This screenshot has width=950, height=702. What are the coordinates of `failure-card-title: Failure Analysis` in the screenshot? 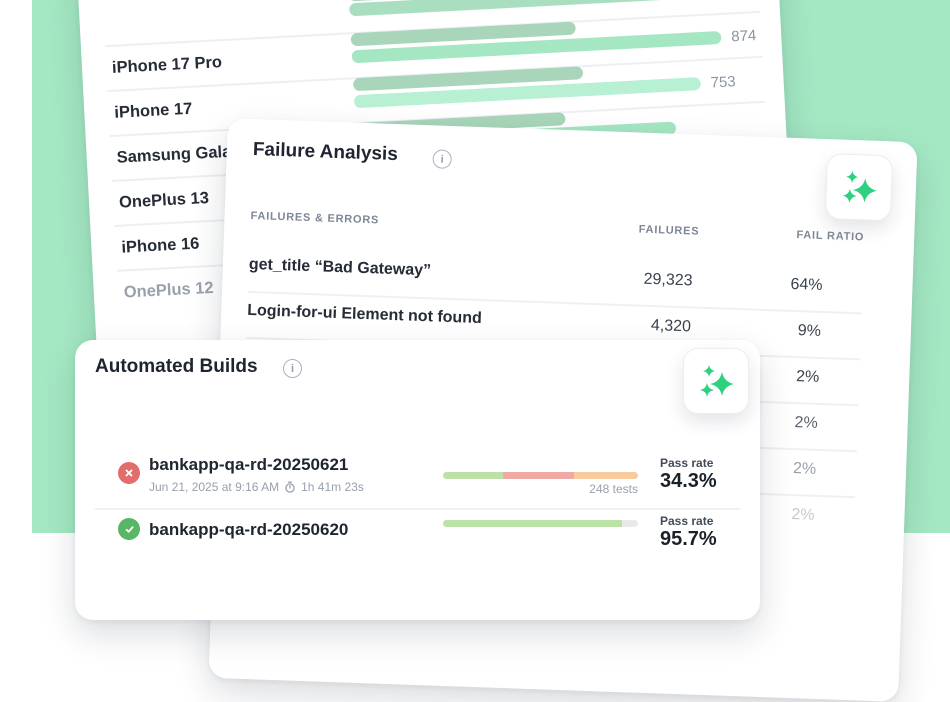 It's located at (325, 152).